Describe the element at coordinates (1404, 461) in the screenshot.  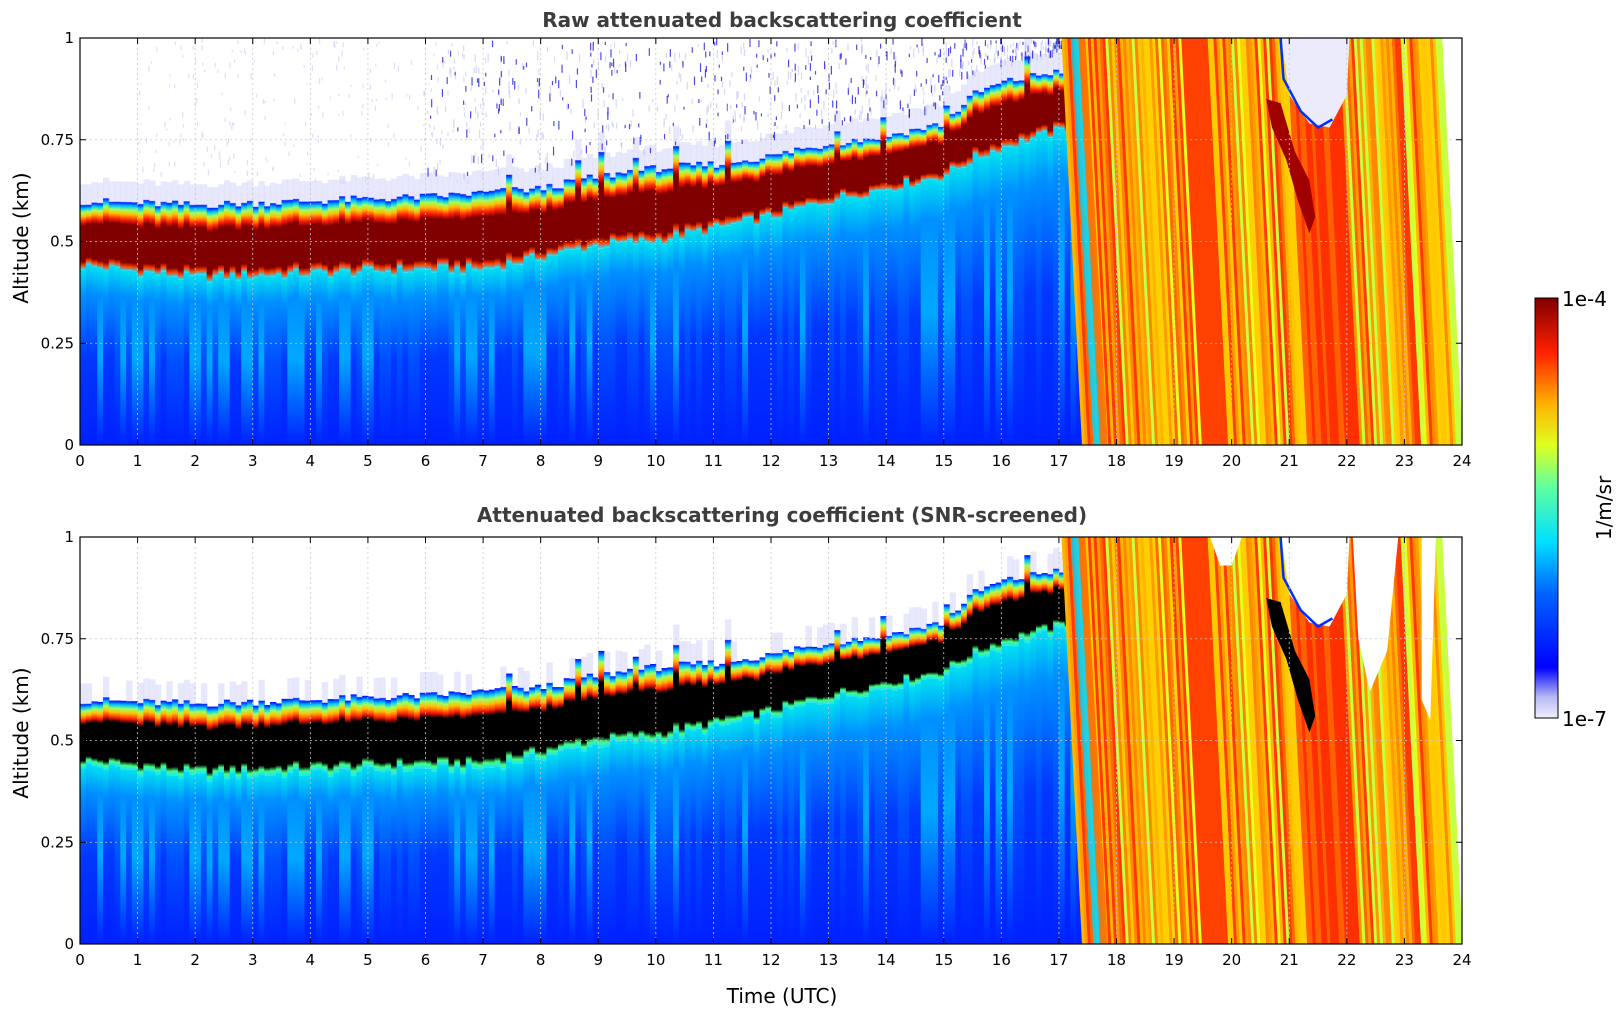
I see `x-tick-label: 23` at that location.